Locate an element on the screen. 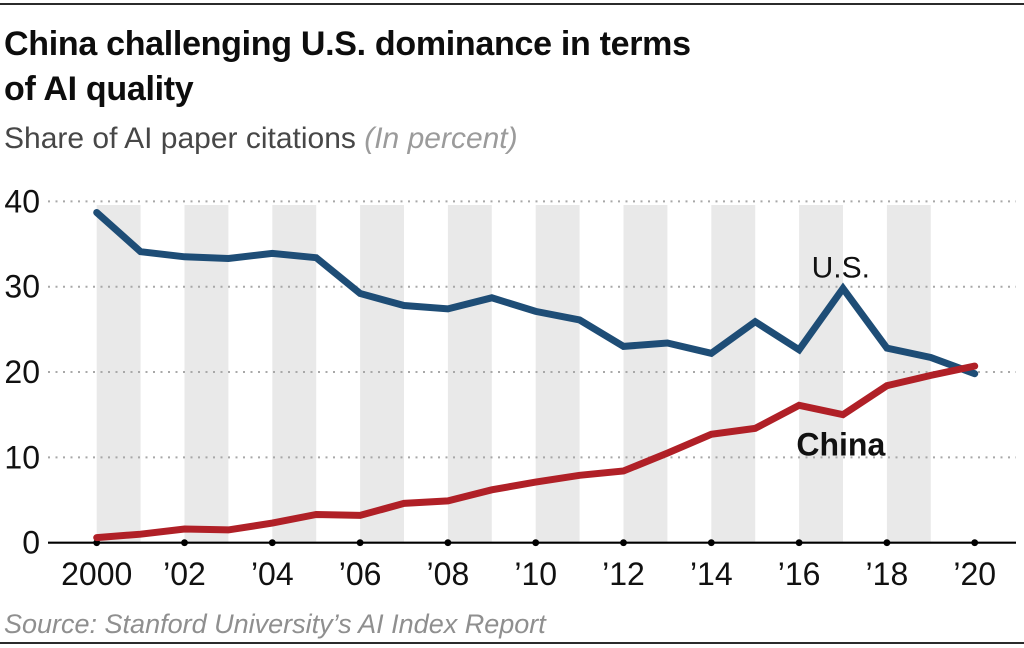 This screenshot has height=648, width=1024. x-axis-tick-dot-2004 is located at coordinates (272, 543).